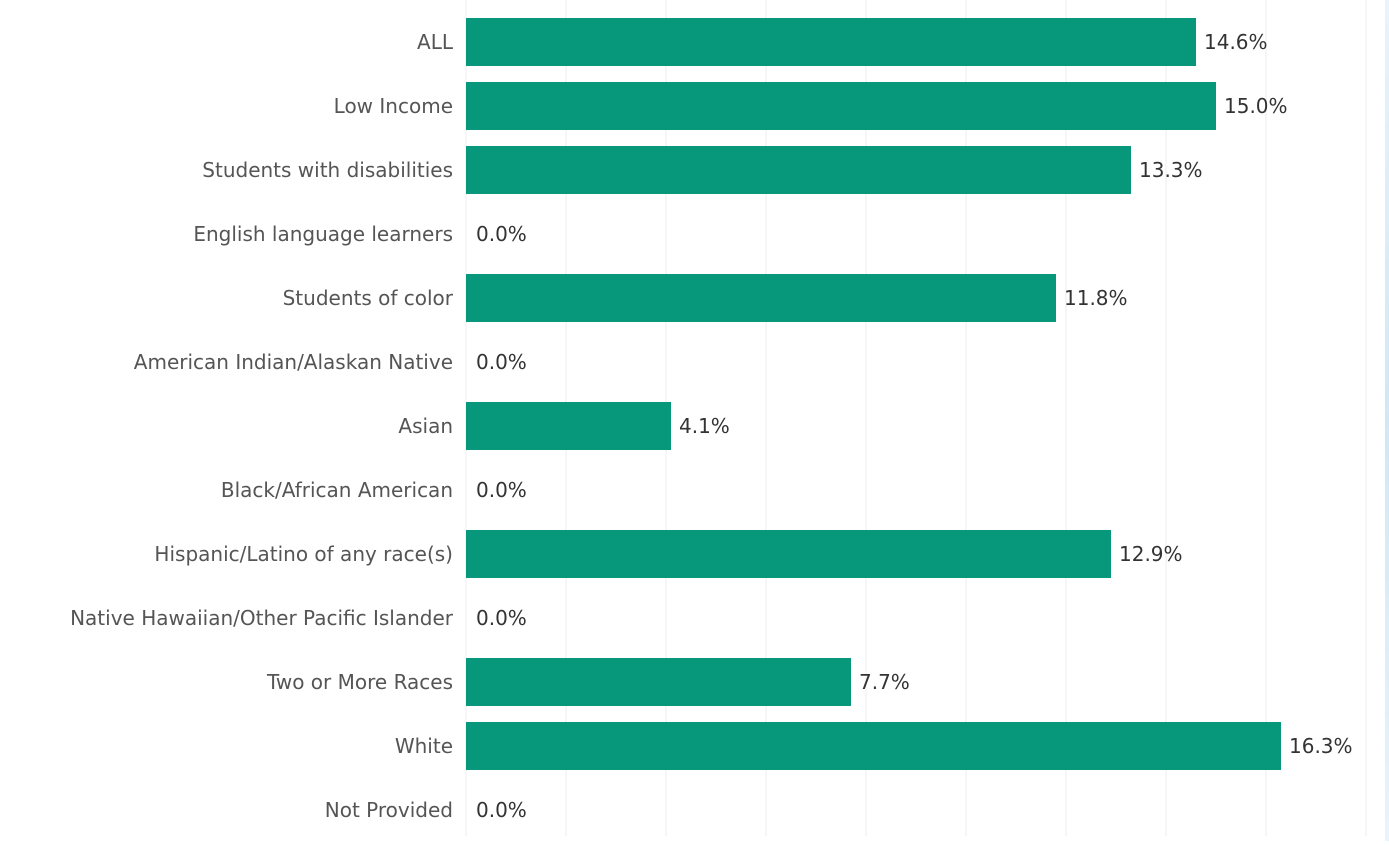 The height and width of the screenshot is (845, 1389). Describe the element at coordinates (389, 810) in the screenshot. I see `category-label: Not Provided` at that location.